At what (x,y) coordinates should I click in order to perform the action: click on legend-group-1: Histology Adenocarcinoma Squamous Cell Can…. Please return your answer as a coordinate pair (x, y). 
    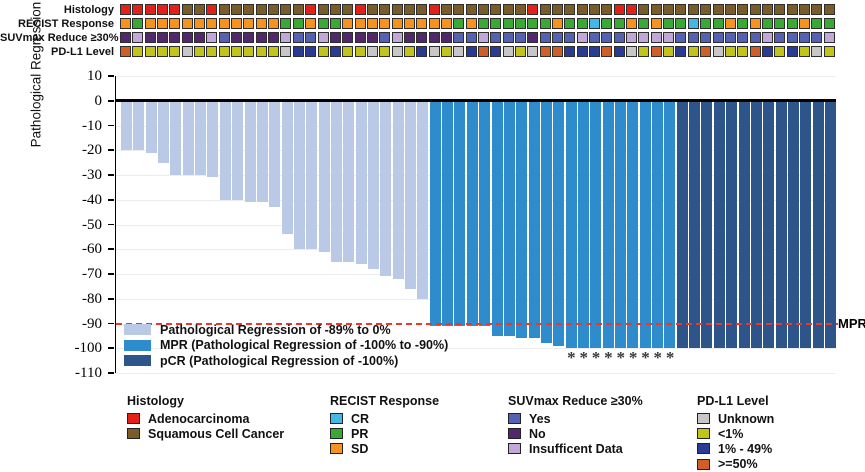
    Looking at the image, I should click on (205, 417).